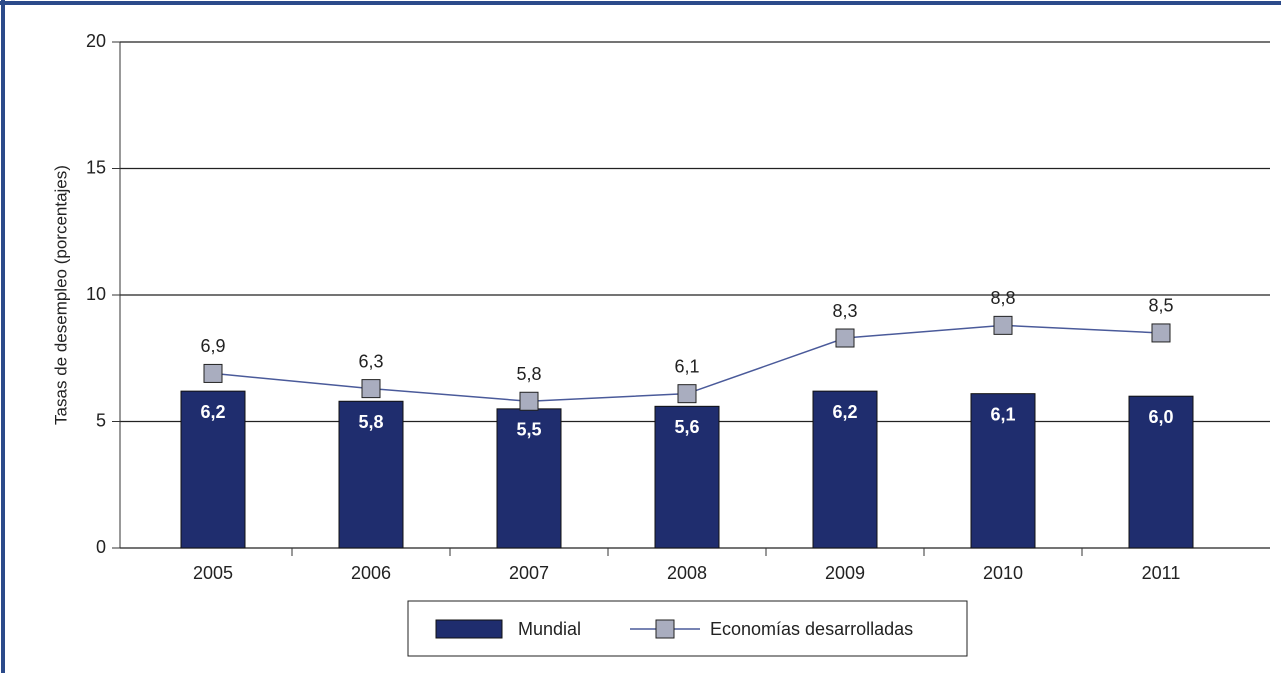 This screenshot has width=1281, height=678. Describe the element at coordinates (101, 420) in the screenshot. I see `y-tick-label: 5` at that location.